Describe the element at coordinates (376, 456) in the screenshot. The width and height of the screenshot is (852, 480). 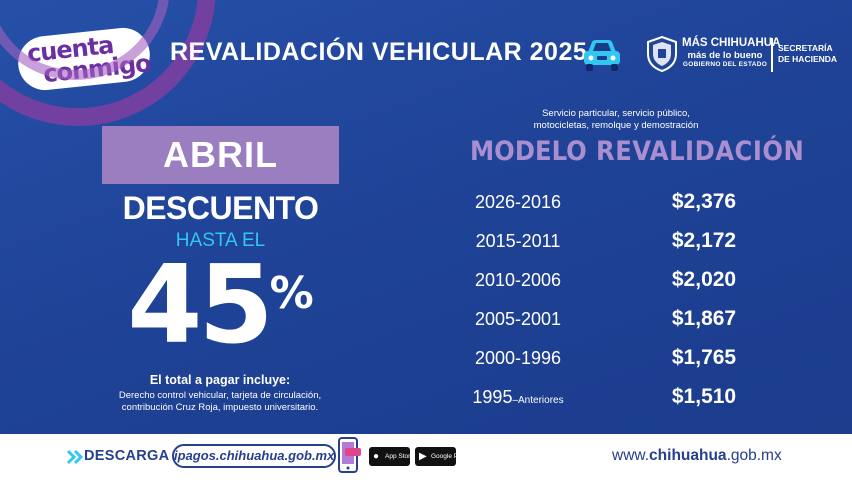
I see `apple-icon: ●` at that location.